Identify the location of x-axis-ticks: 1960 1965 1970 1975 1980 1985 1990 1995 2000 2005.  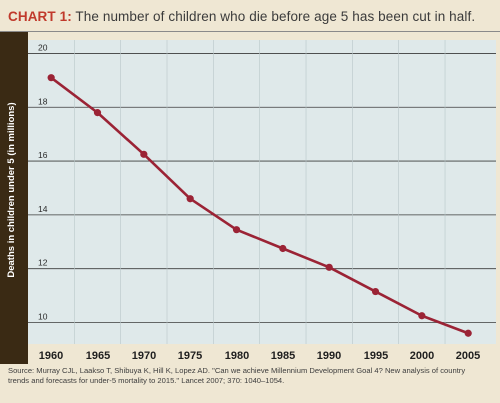
(259, 356).